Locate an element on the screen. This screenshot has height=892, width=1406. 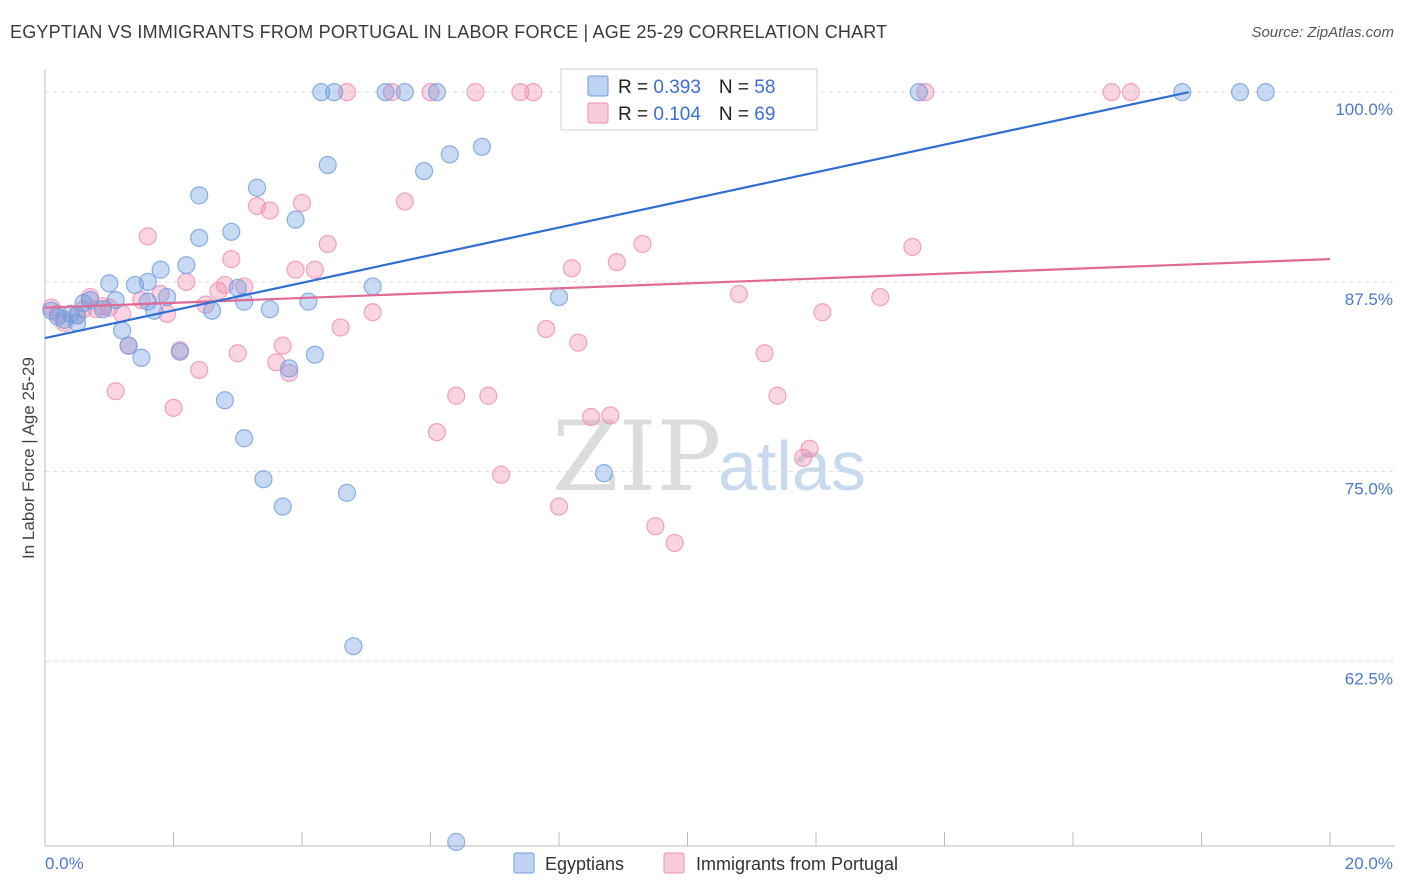
legend-swatch-egyptians is located at coordinates (598, 86).